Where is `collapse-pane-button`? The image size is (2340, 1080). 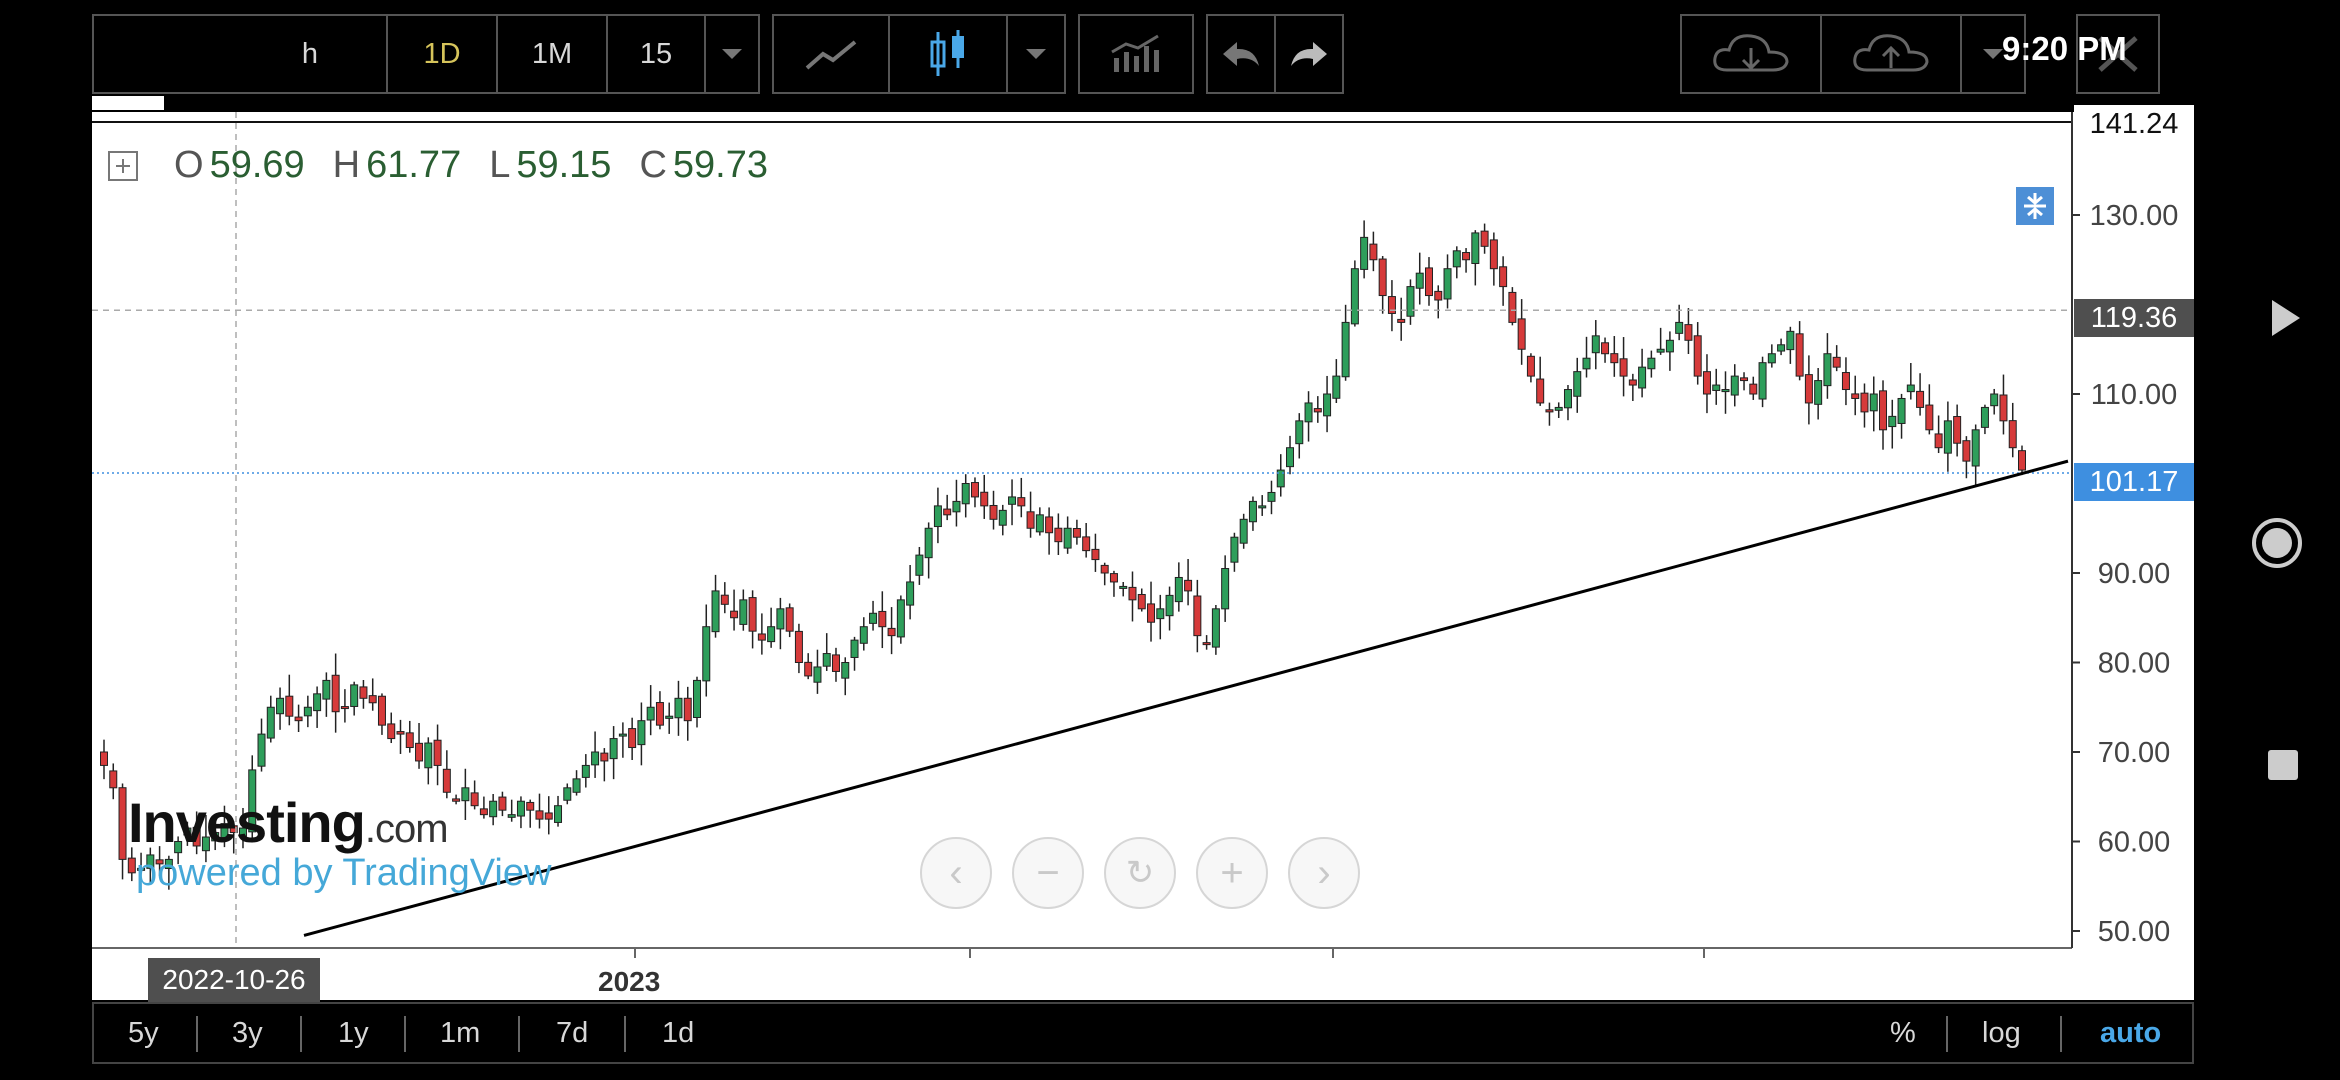
collapse-pane-button is located at coordinates (2035, 206).